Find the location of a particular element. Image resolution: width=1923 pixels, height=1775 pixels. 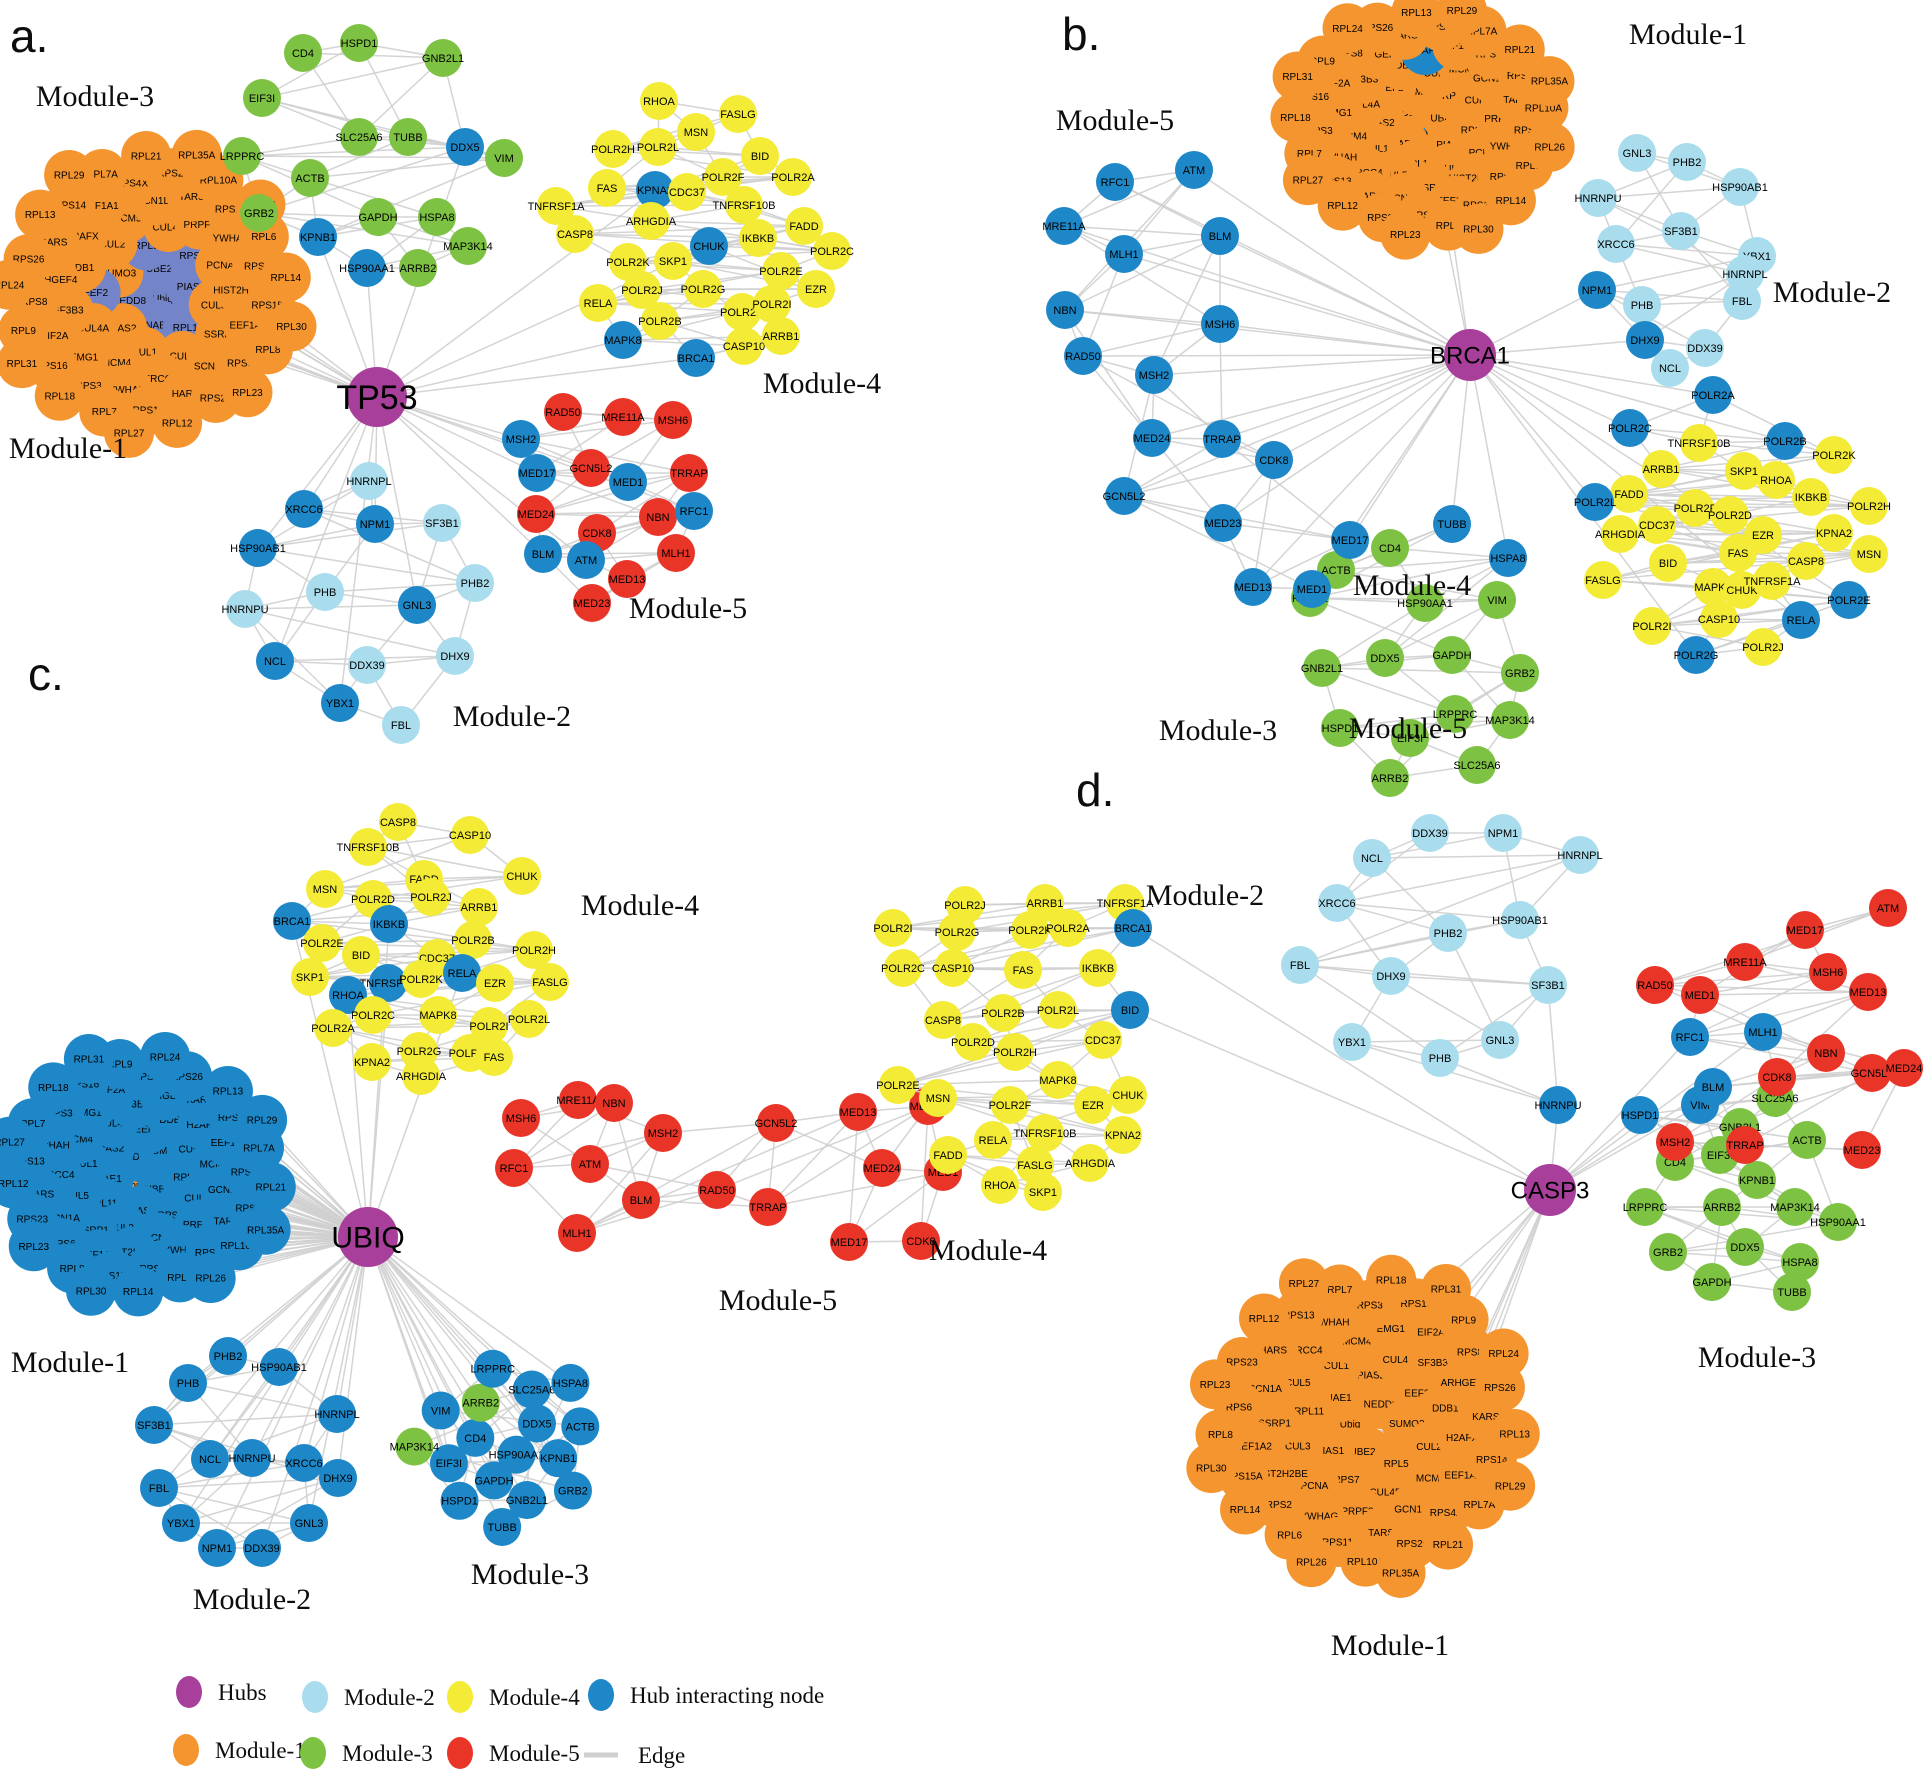

node-d-BRCA1 is located at coordinates (1133, 928).